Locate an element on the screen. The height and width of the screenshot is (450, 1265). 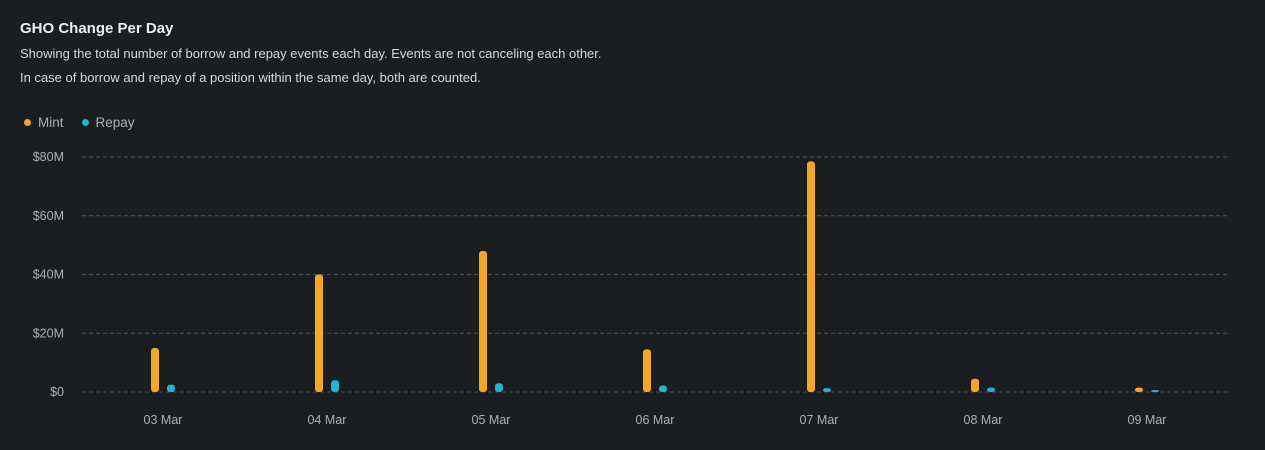
x-tick-label: 04 Mar is located at coordinates (327, 420).